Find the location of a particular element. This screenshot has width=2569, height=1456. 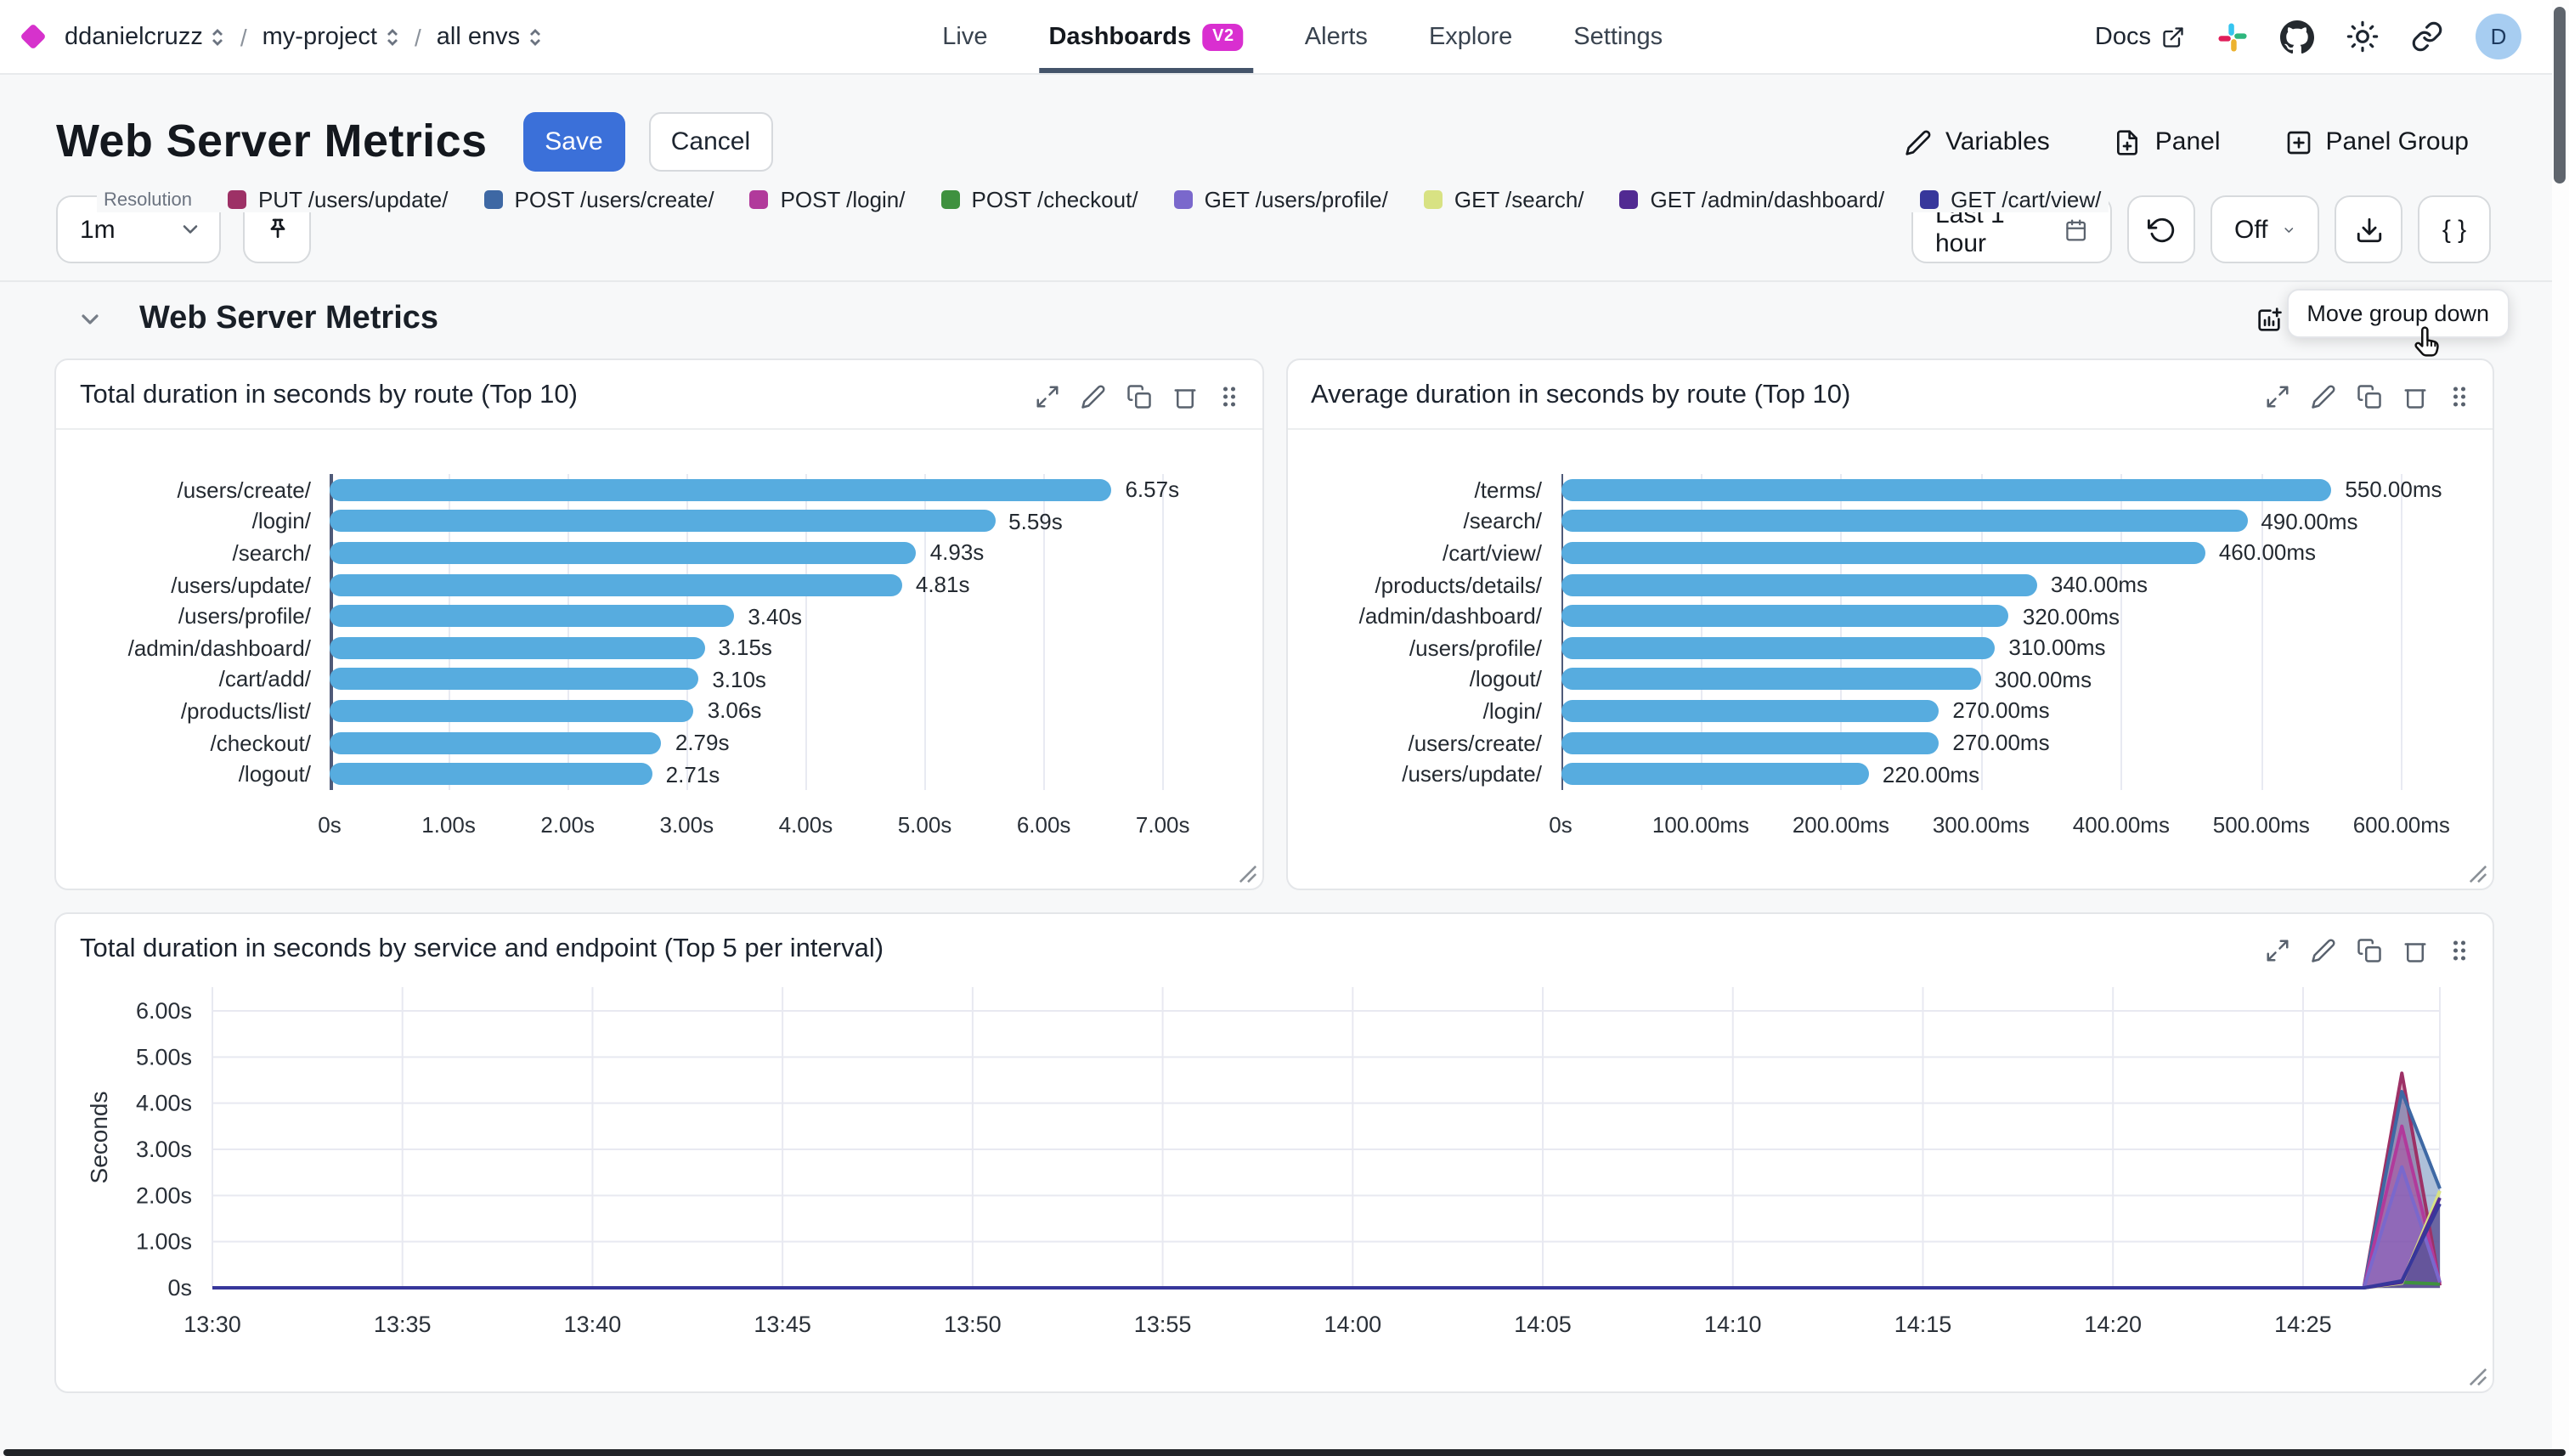

user-avatar: D is located at coordinates (2499, 36).